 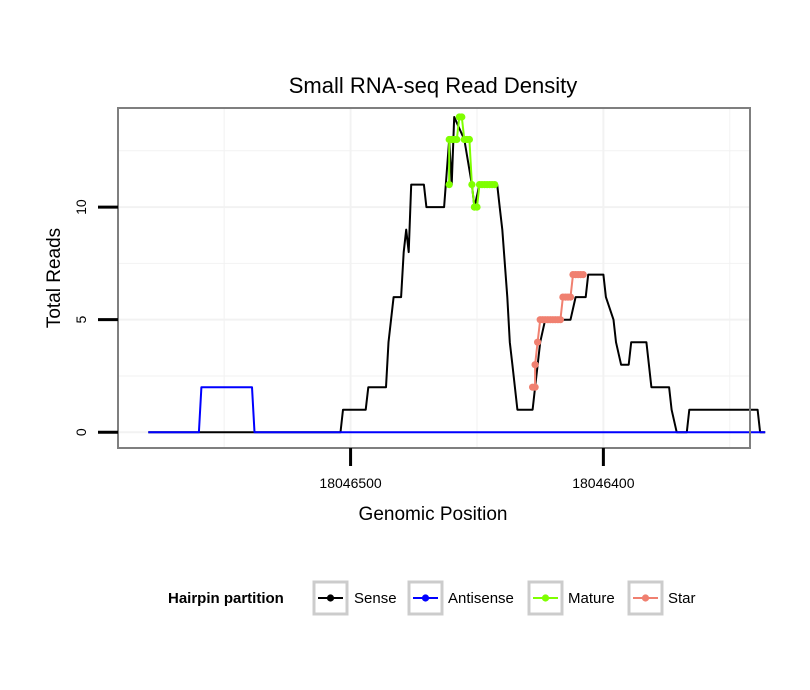 What do you see at coordinates (226, 598) in the screenshot?
I see `legend-title: Hairpin partition` at bounding box center [226, 598].